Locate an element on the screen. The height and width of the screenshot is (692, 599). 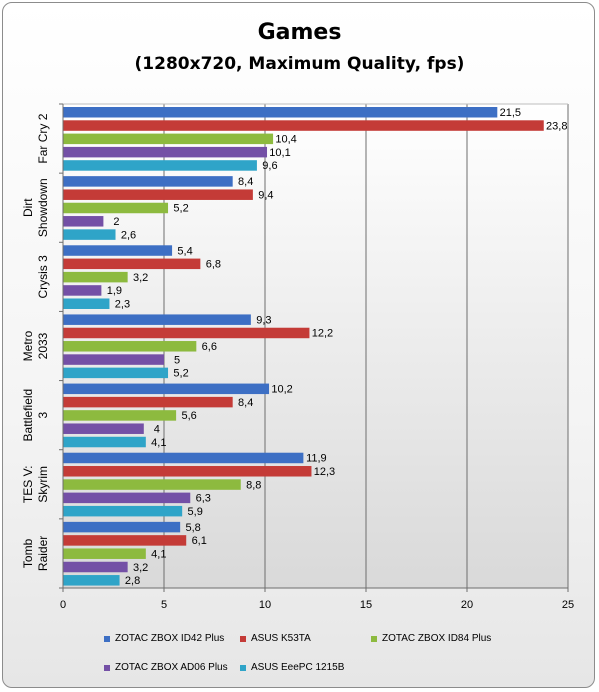
legend-label: ZOTAC ZBOX ID84 Plus is located at coordinates (437, 638).